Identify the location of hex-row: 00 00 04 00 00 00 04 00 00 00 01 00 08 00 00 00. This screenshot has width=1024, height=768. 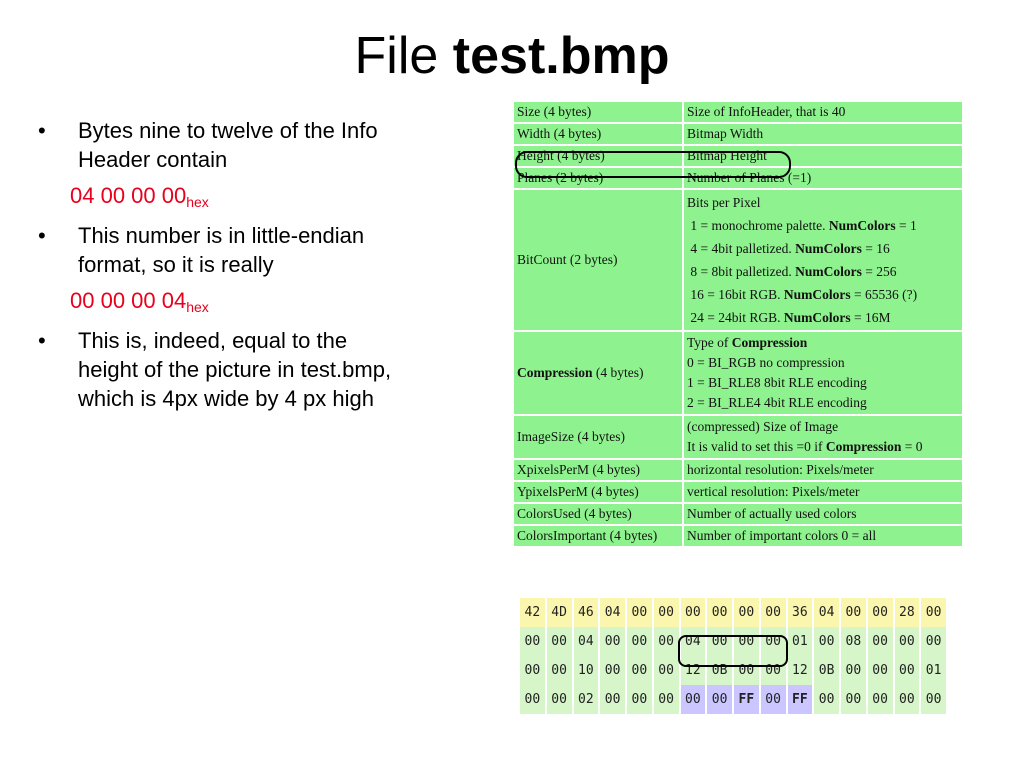
(734, 641).